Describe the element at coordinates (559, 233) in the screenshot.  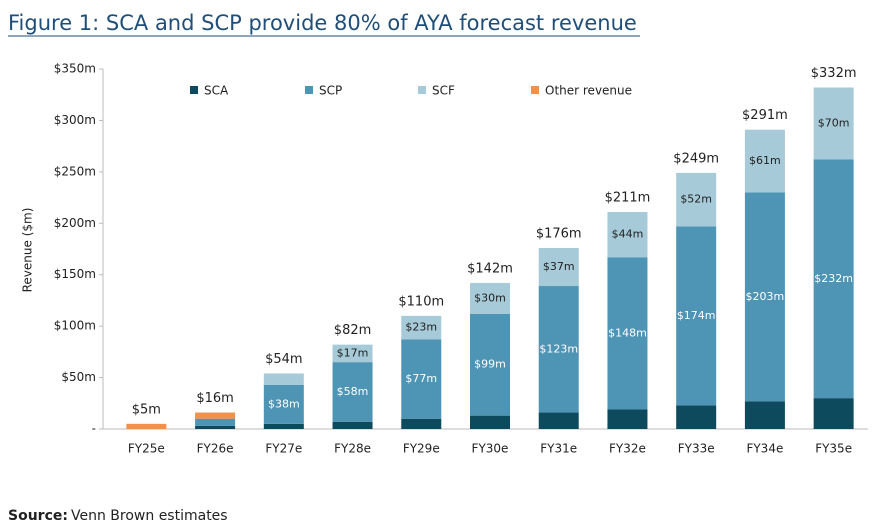
I see `total-label: $176m` at that location.